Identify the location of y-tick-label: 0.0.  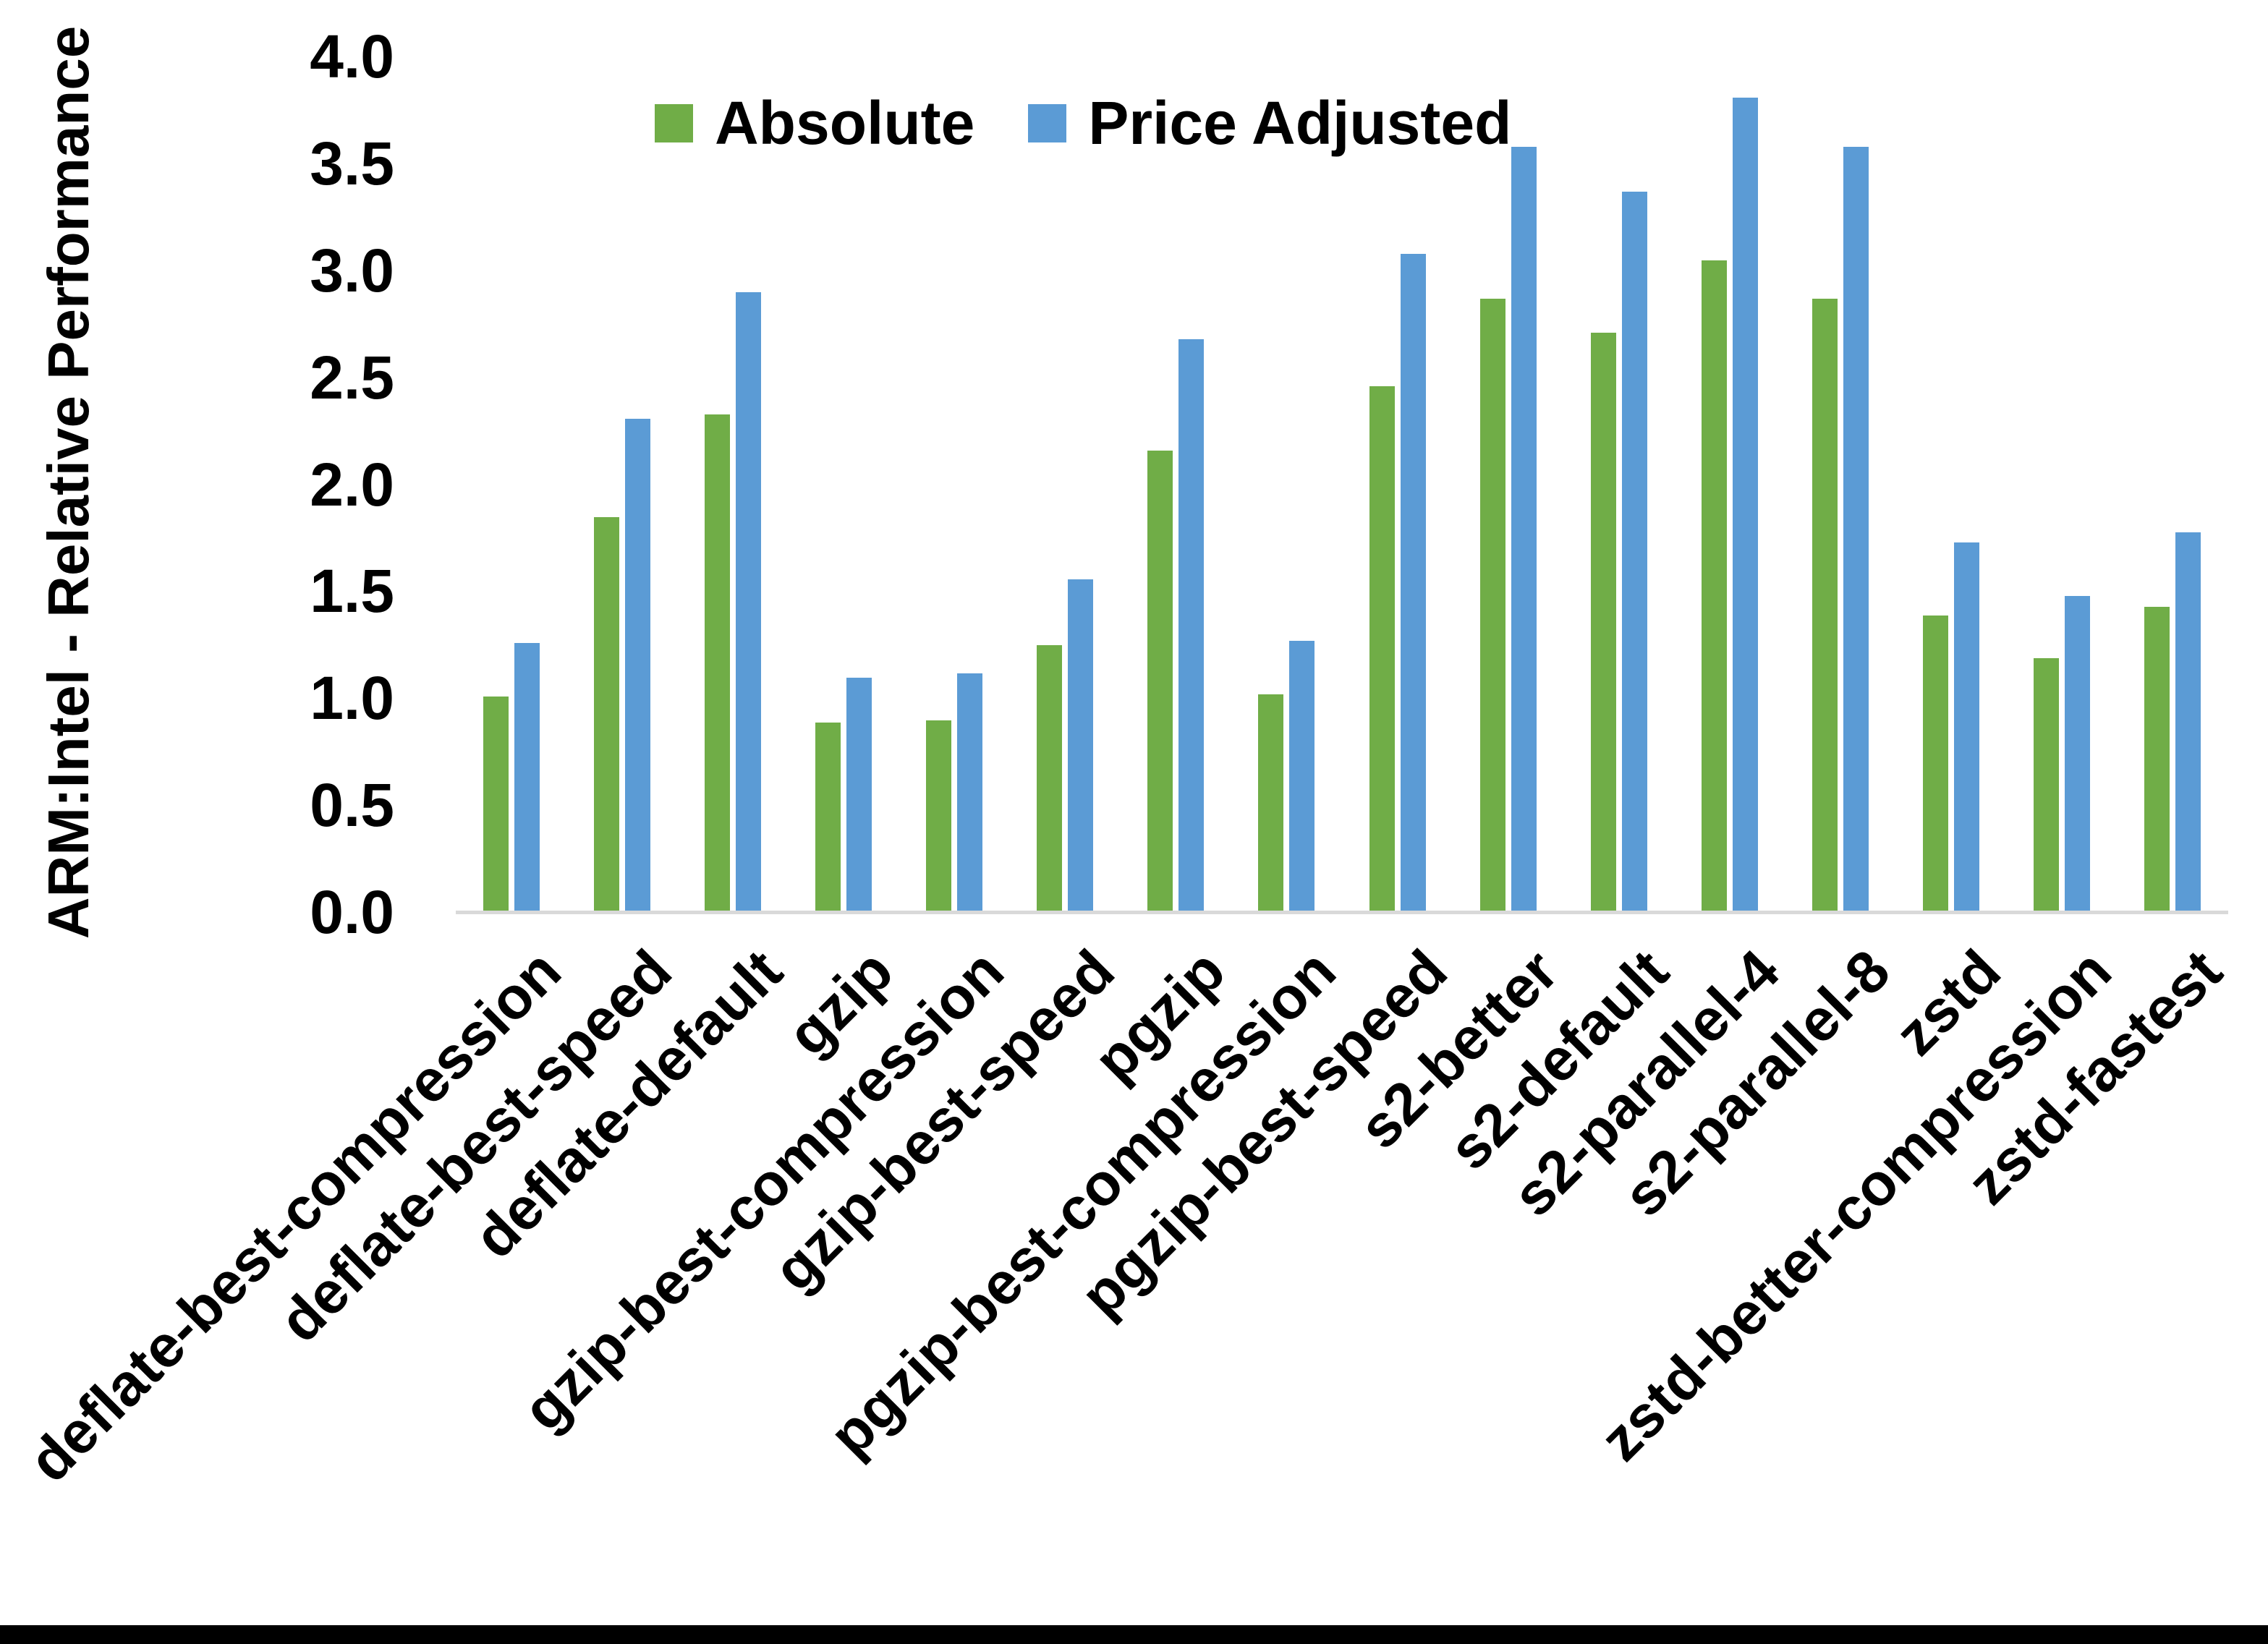
(352, 912).